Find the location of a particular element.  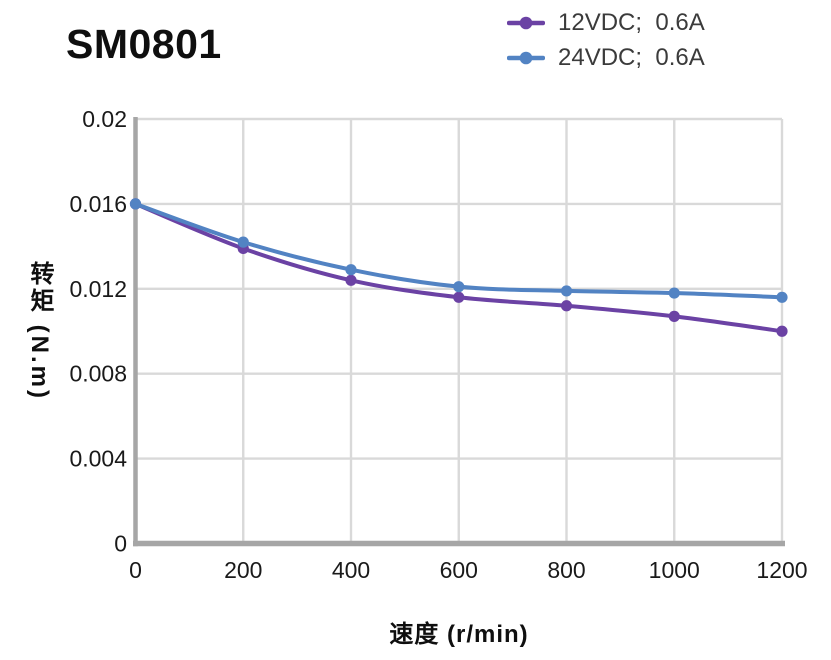

x-tick-label: 1000 is located at coordinates (674, 570).